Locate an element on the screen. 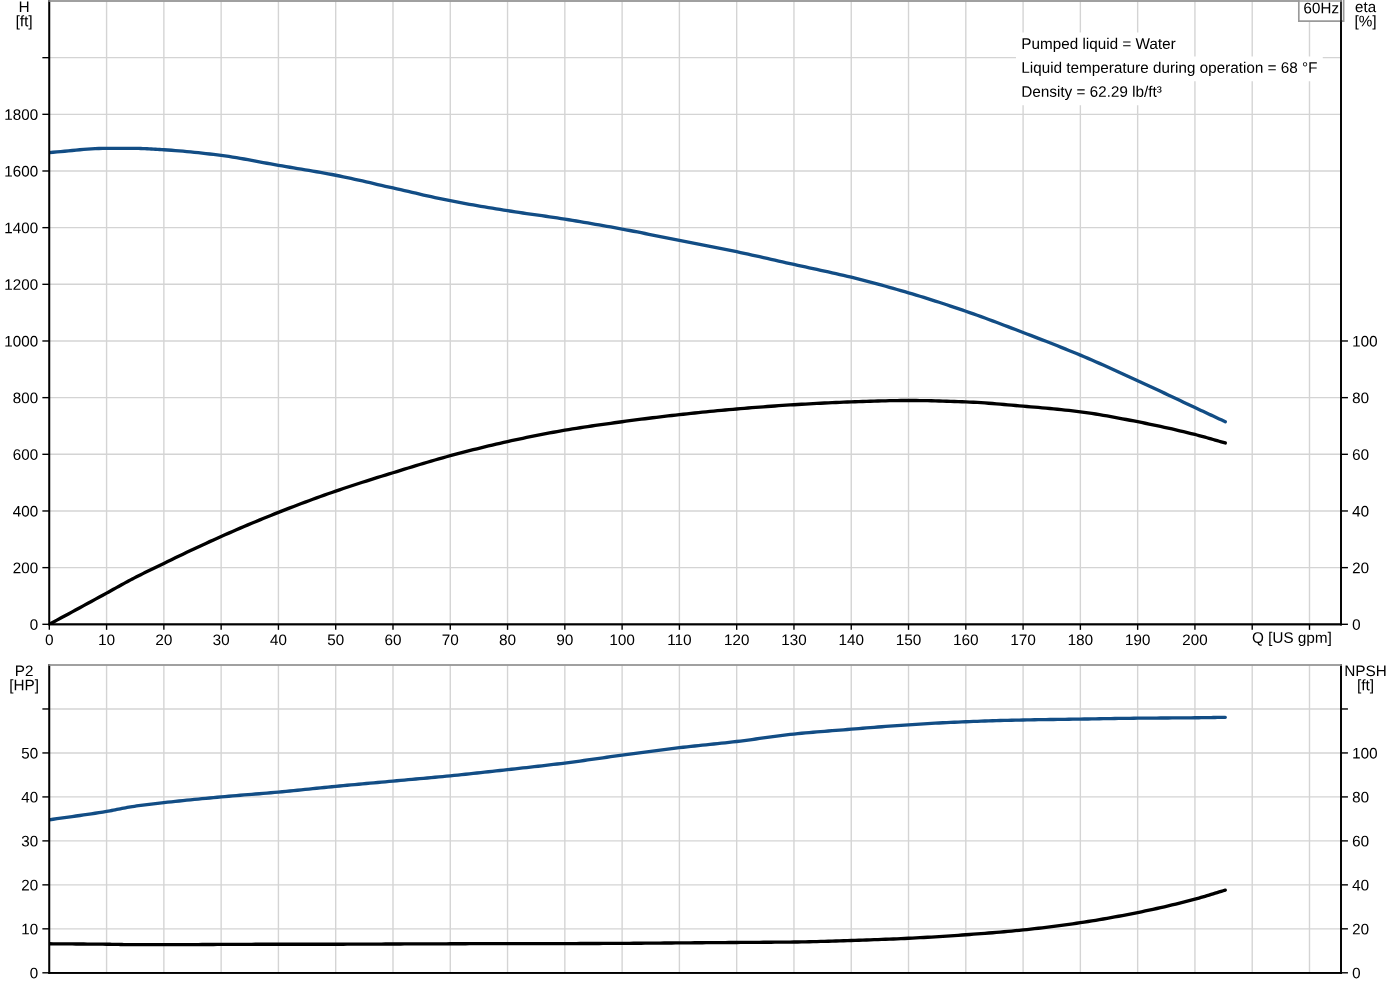 This screenshot has height=1000, width=1400. y-tick-label: 400 is located at coordinates (25, 511).